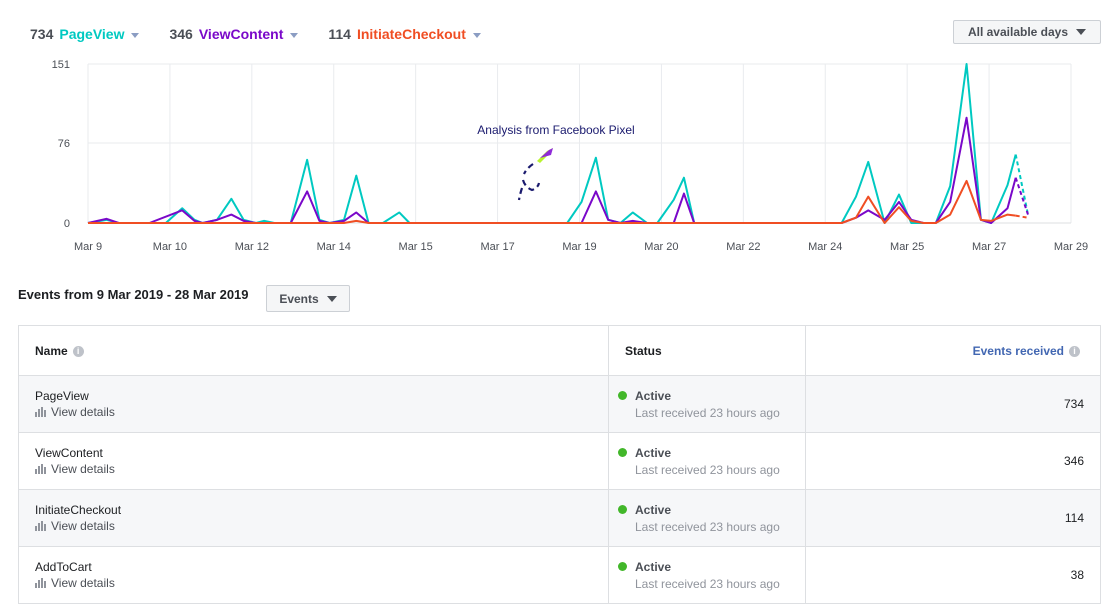 This screenshot has width=1105, height=606. Describe the element at coordinates (411, 34) in the screenshot. I see `metric-label: InitiateCheckout` at that location.